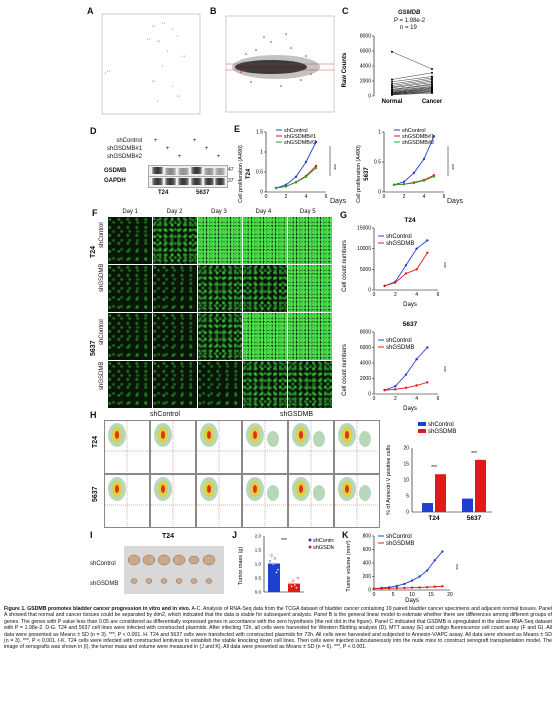 Image resolution: width=558 pixels, height=711 pixels. Describe the element at coordinates (258, 536) in the screenshot. I see `y-tick-label: 2.0` at that location.